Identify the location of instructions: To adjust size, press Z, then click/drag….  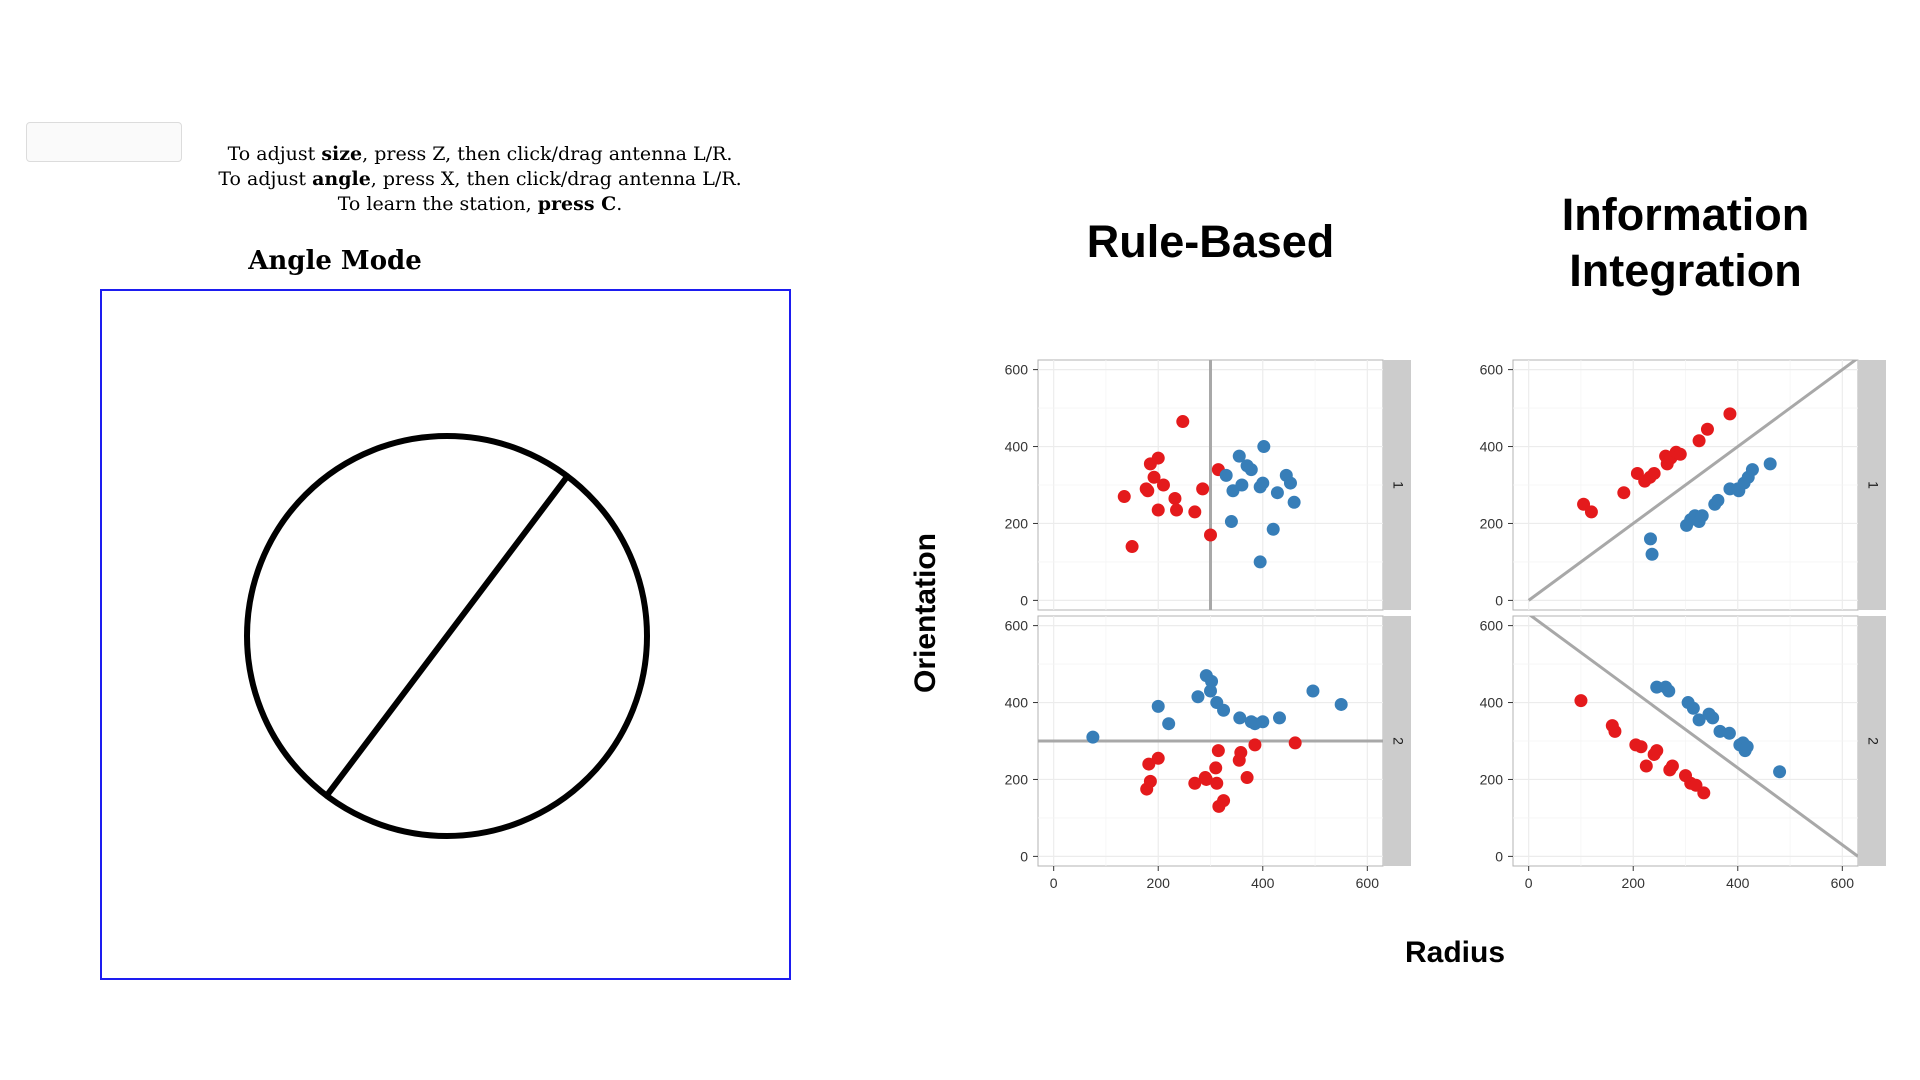
(480, 179).